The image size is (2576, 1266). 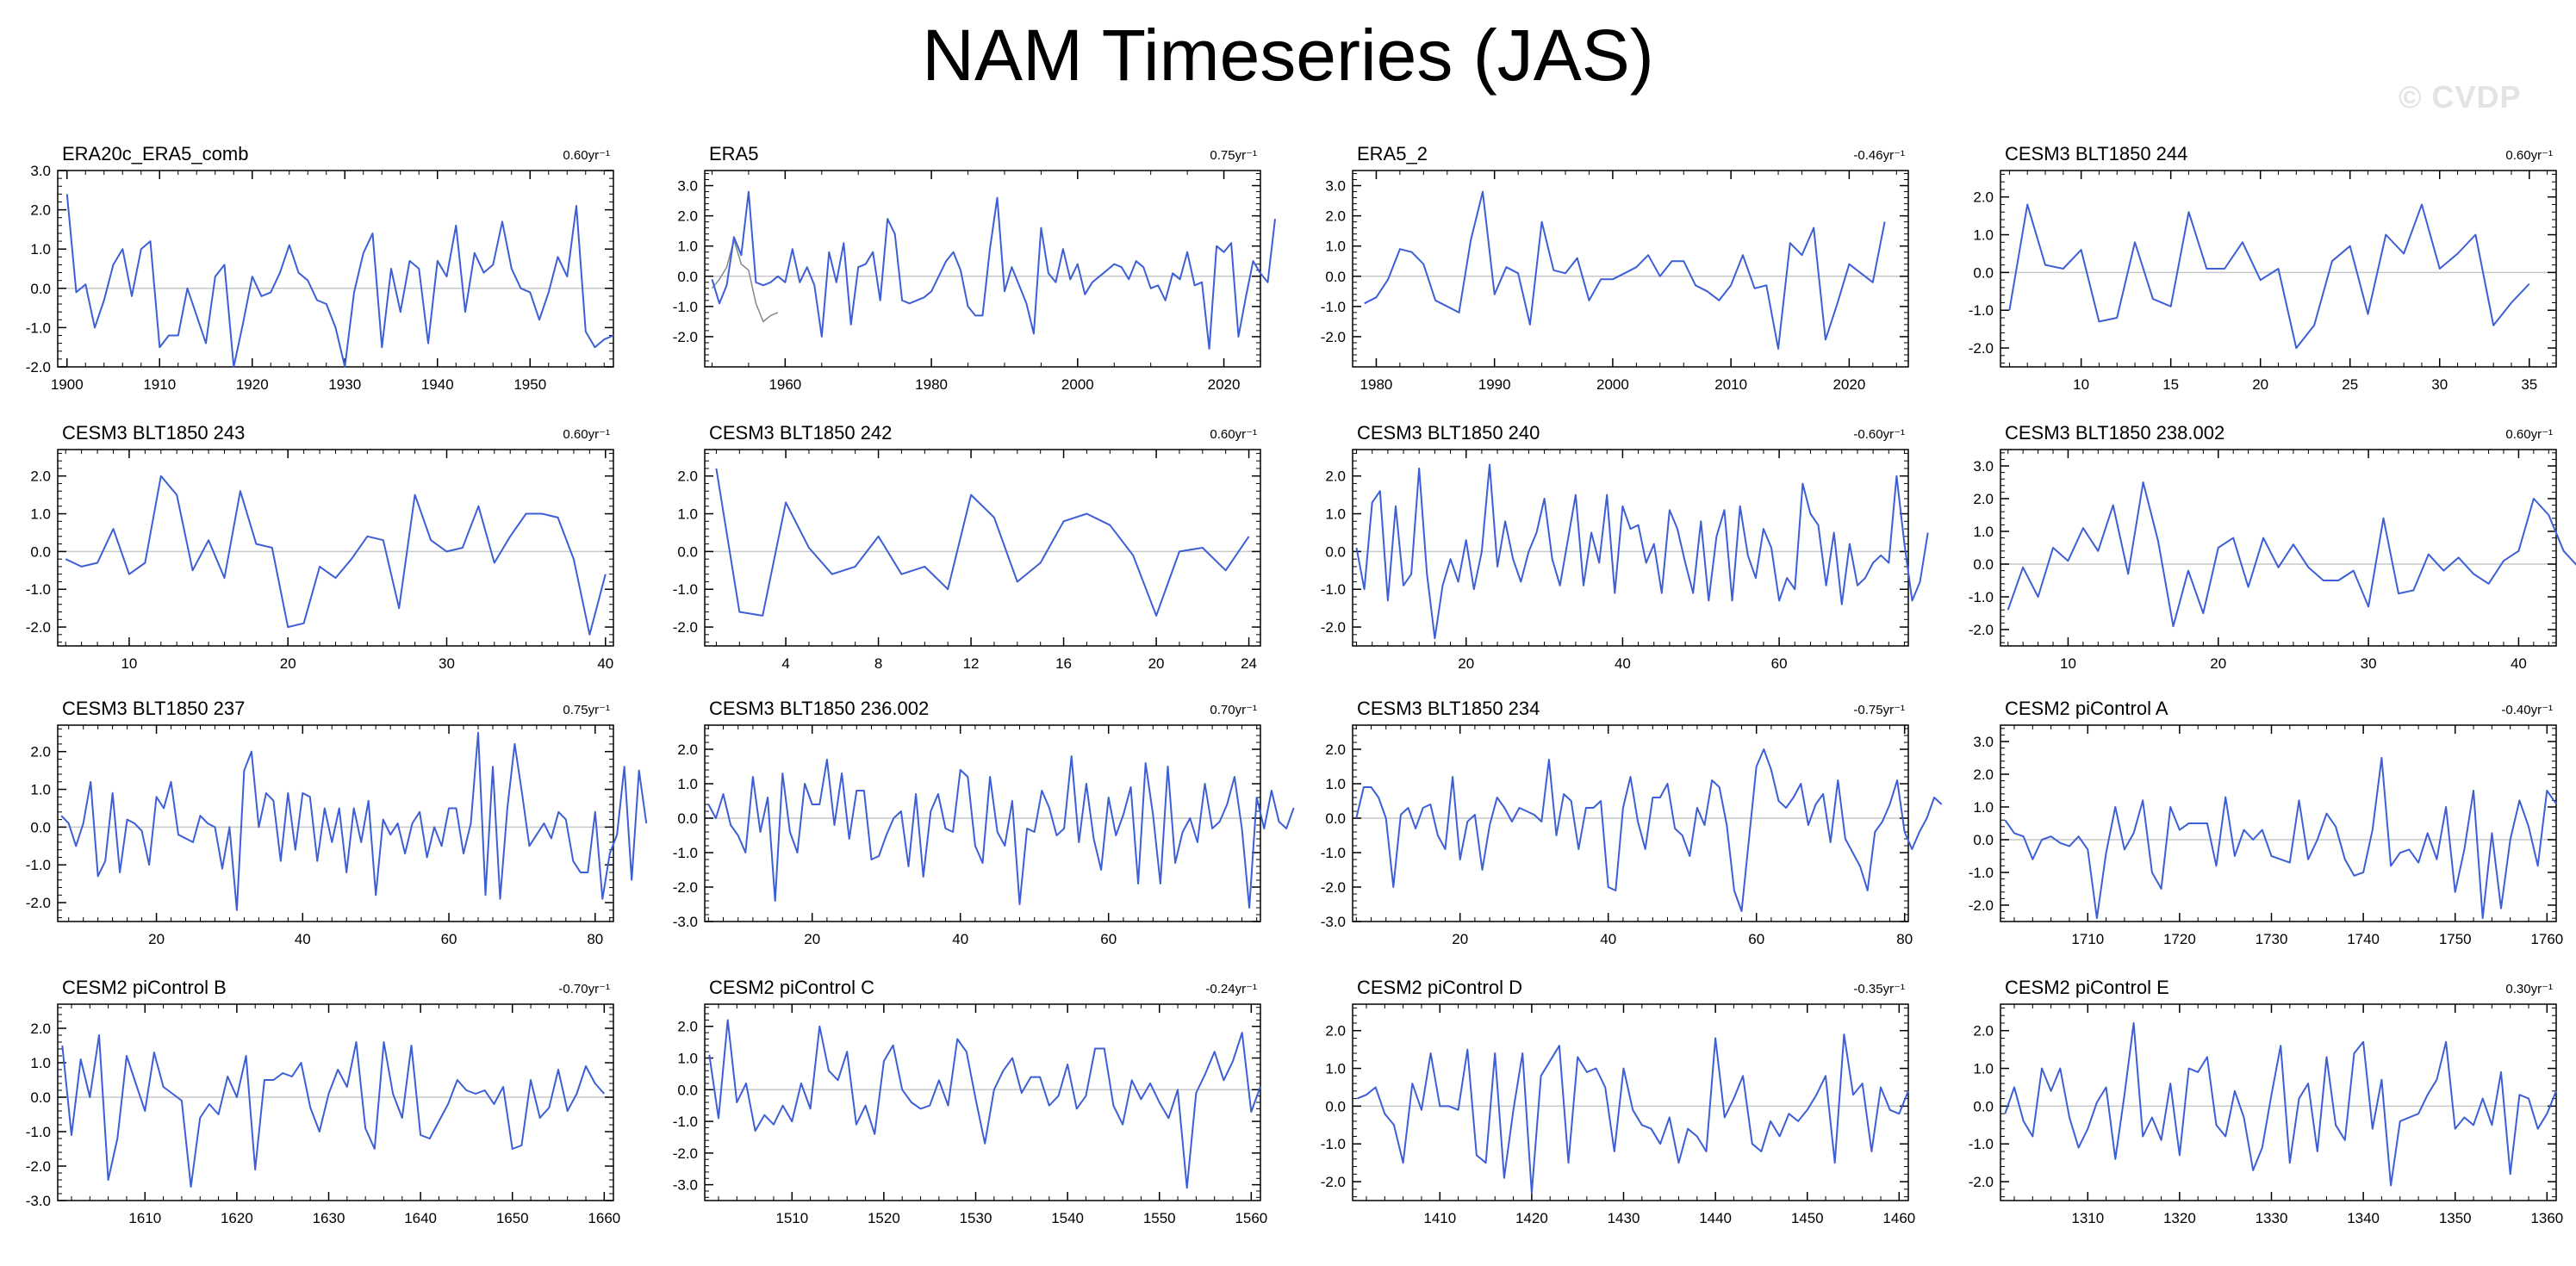 I want to click on x-tick-label: 15, so click(x=2171, y=384).